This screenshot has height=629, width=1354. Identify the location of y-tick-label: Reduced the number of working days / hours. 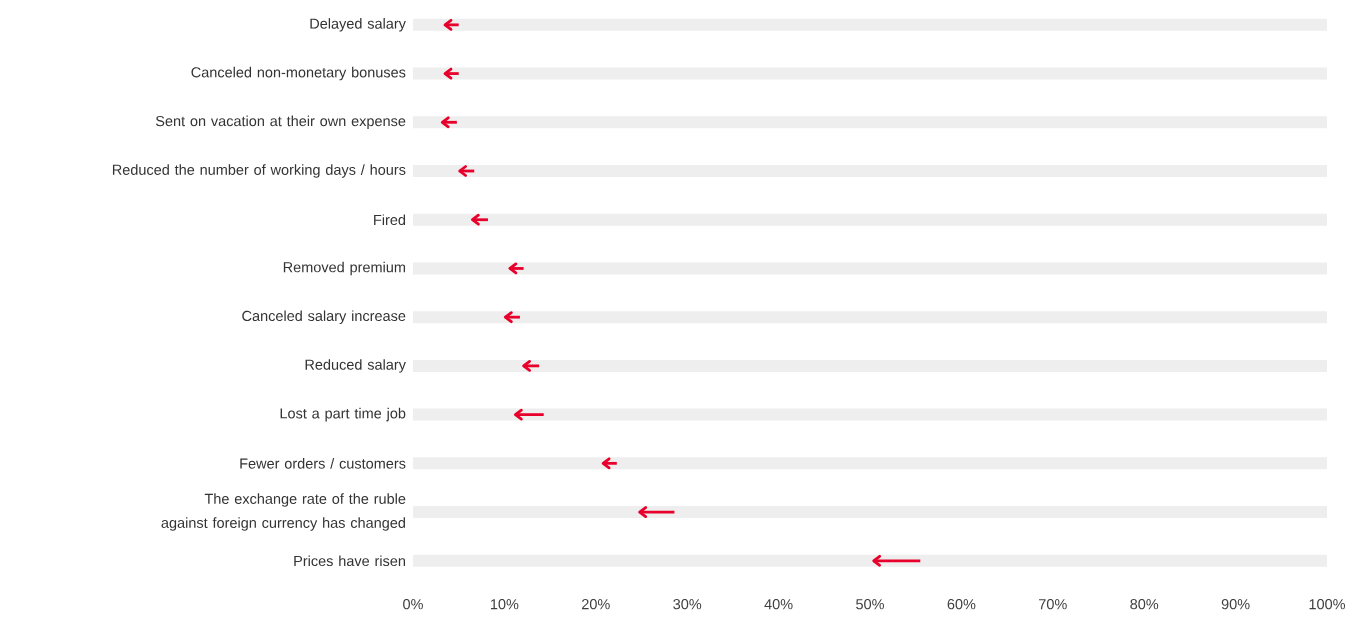
(259, 171).